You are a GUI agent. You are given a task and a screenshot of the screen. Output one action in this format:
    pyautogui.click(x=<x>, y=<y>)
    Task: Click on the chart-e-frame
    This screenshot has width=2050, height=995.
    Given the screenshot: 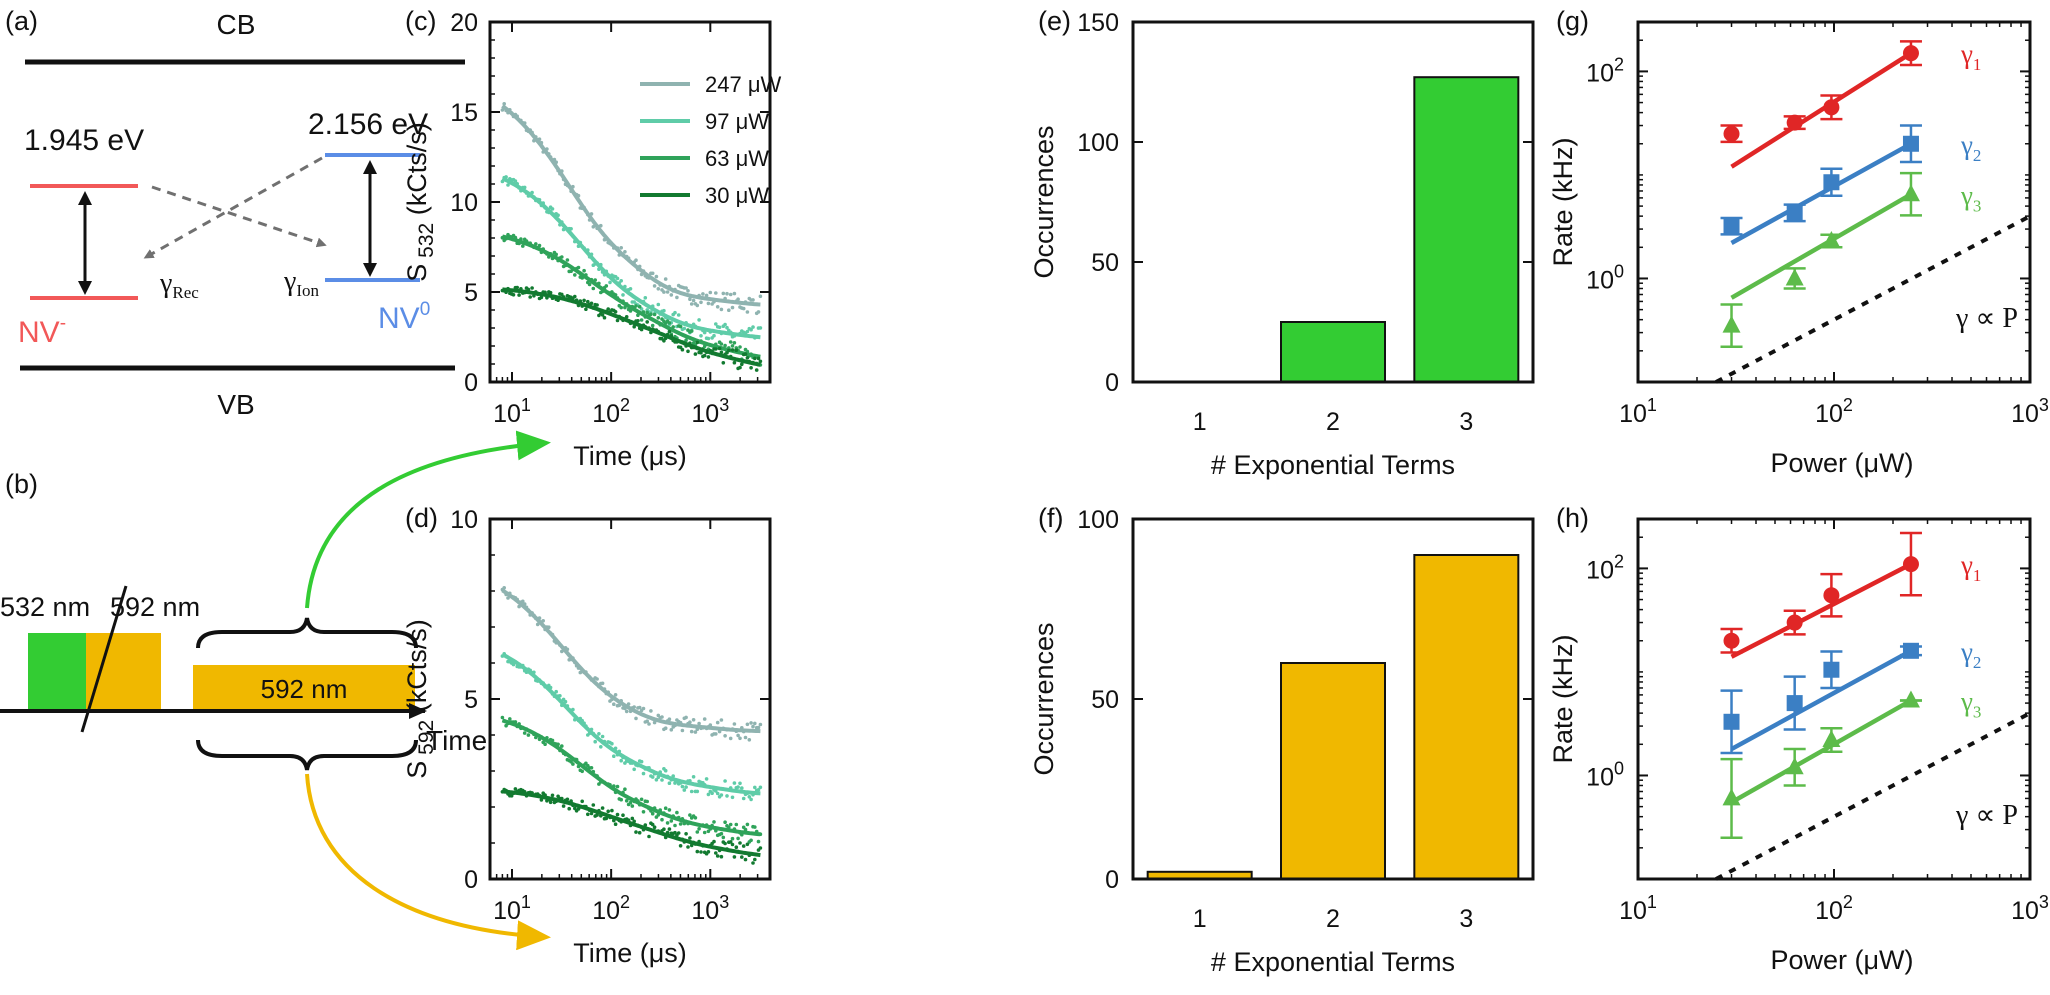 What is the action you would take?
    pyautogui.click(x=1333, y=202)
    